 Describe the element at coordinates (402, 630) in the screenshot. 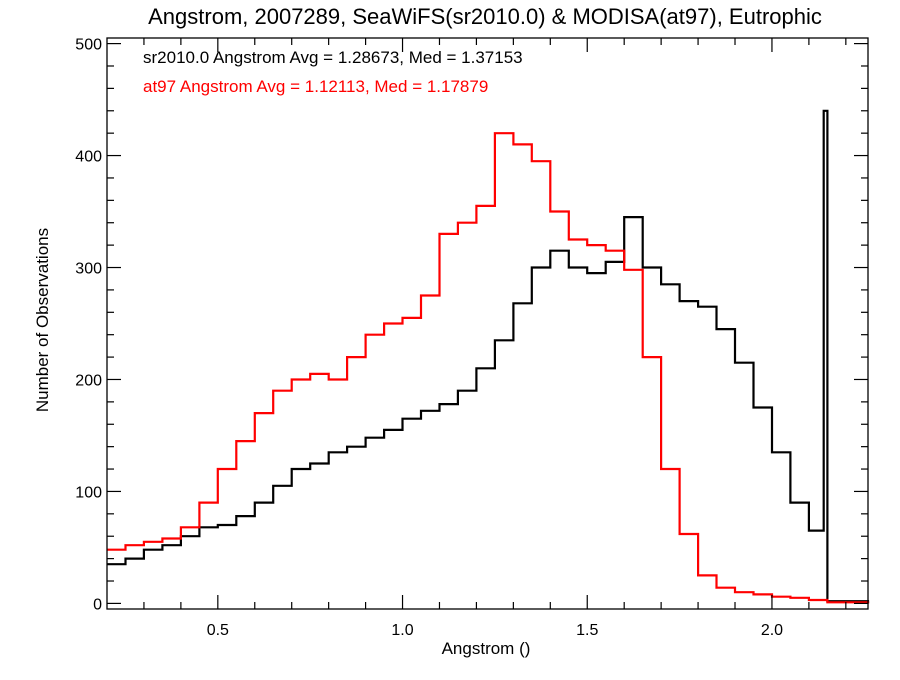

I see `x-tick-label: 1.0` at that location.